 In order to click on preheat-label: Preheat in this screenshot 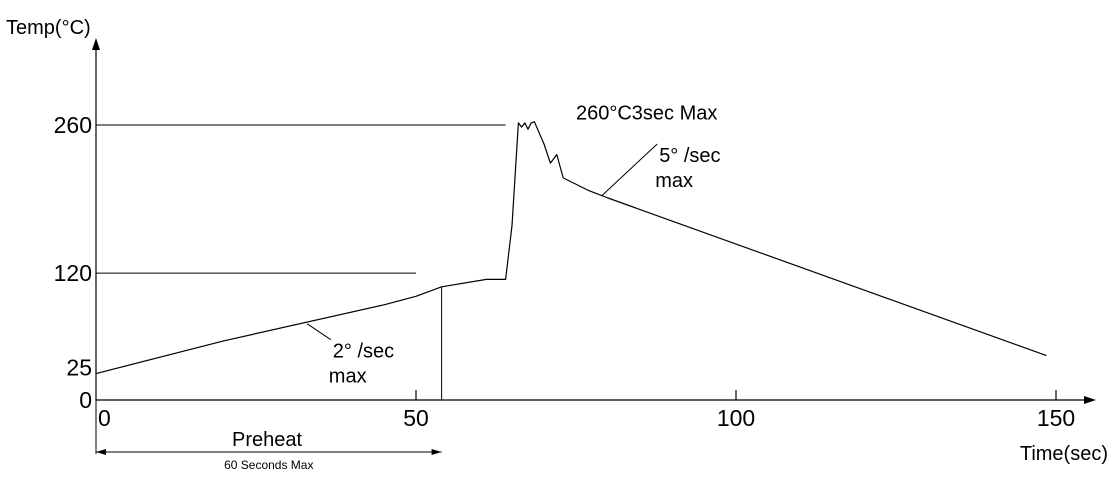, I will do `click(267, 440)`.